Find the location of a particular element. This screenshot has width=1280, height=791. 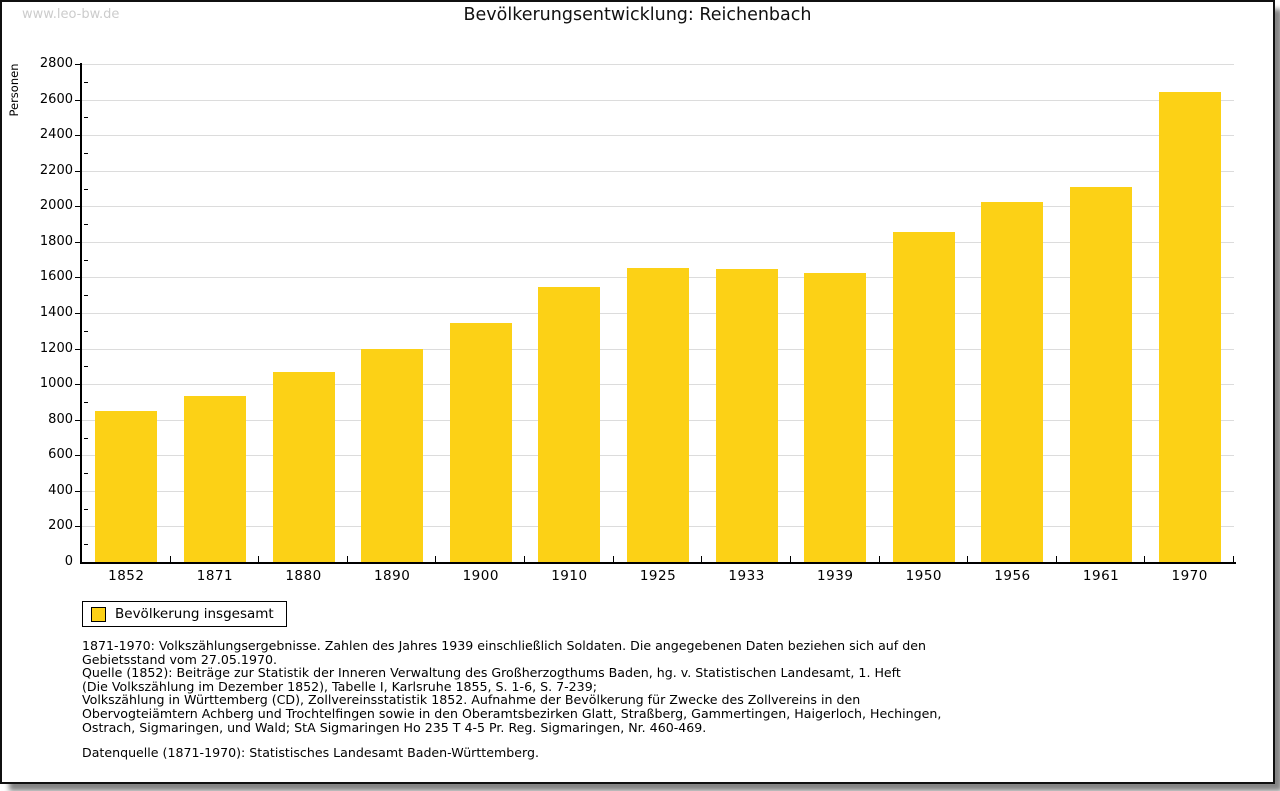

y-tick-label: 2800 is located at coordinates (56, 63).